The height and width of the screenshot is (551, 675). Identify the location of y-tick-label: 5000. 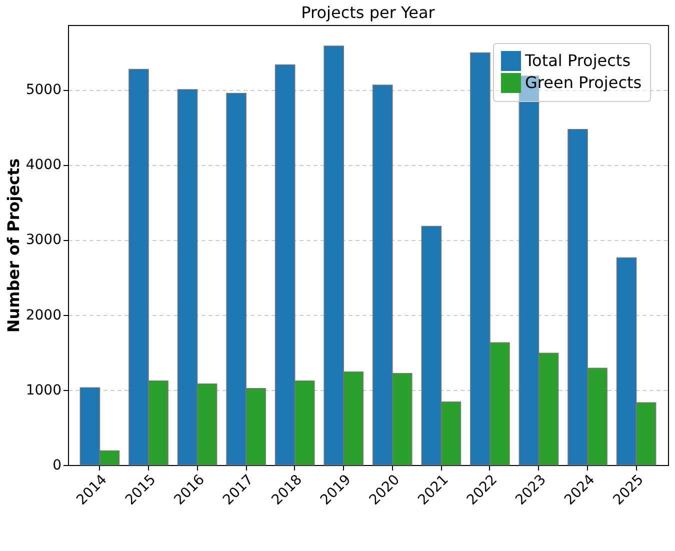
(44, 90).